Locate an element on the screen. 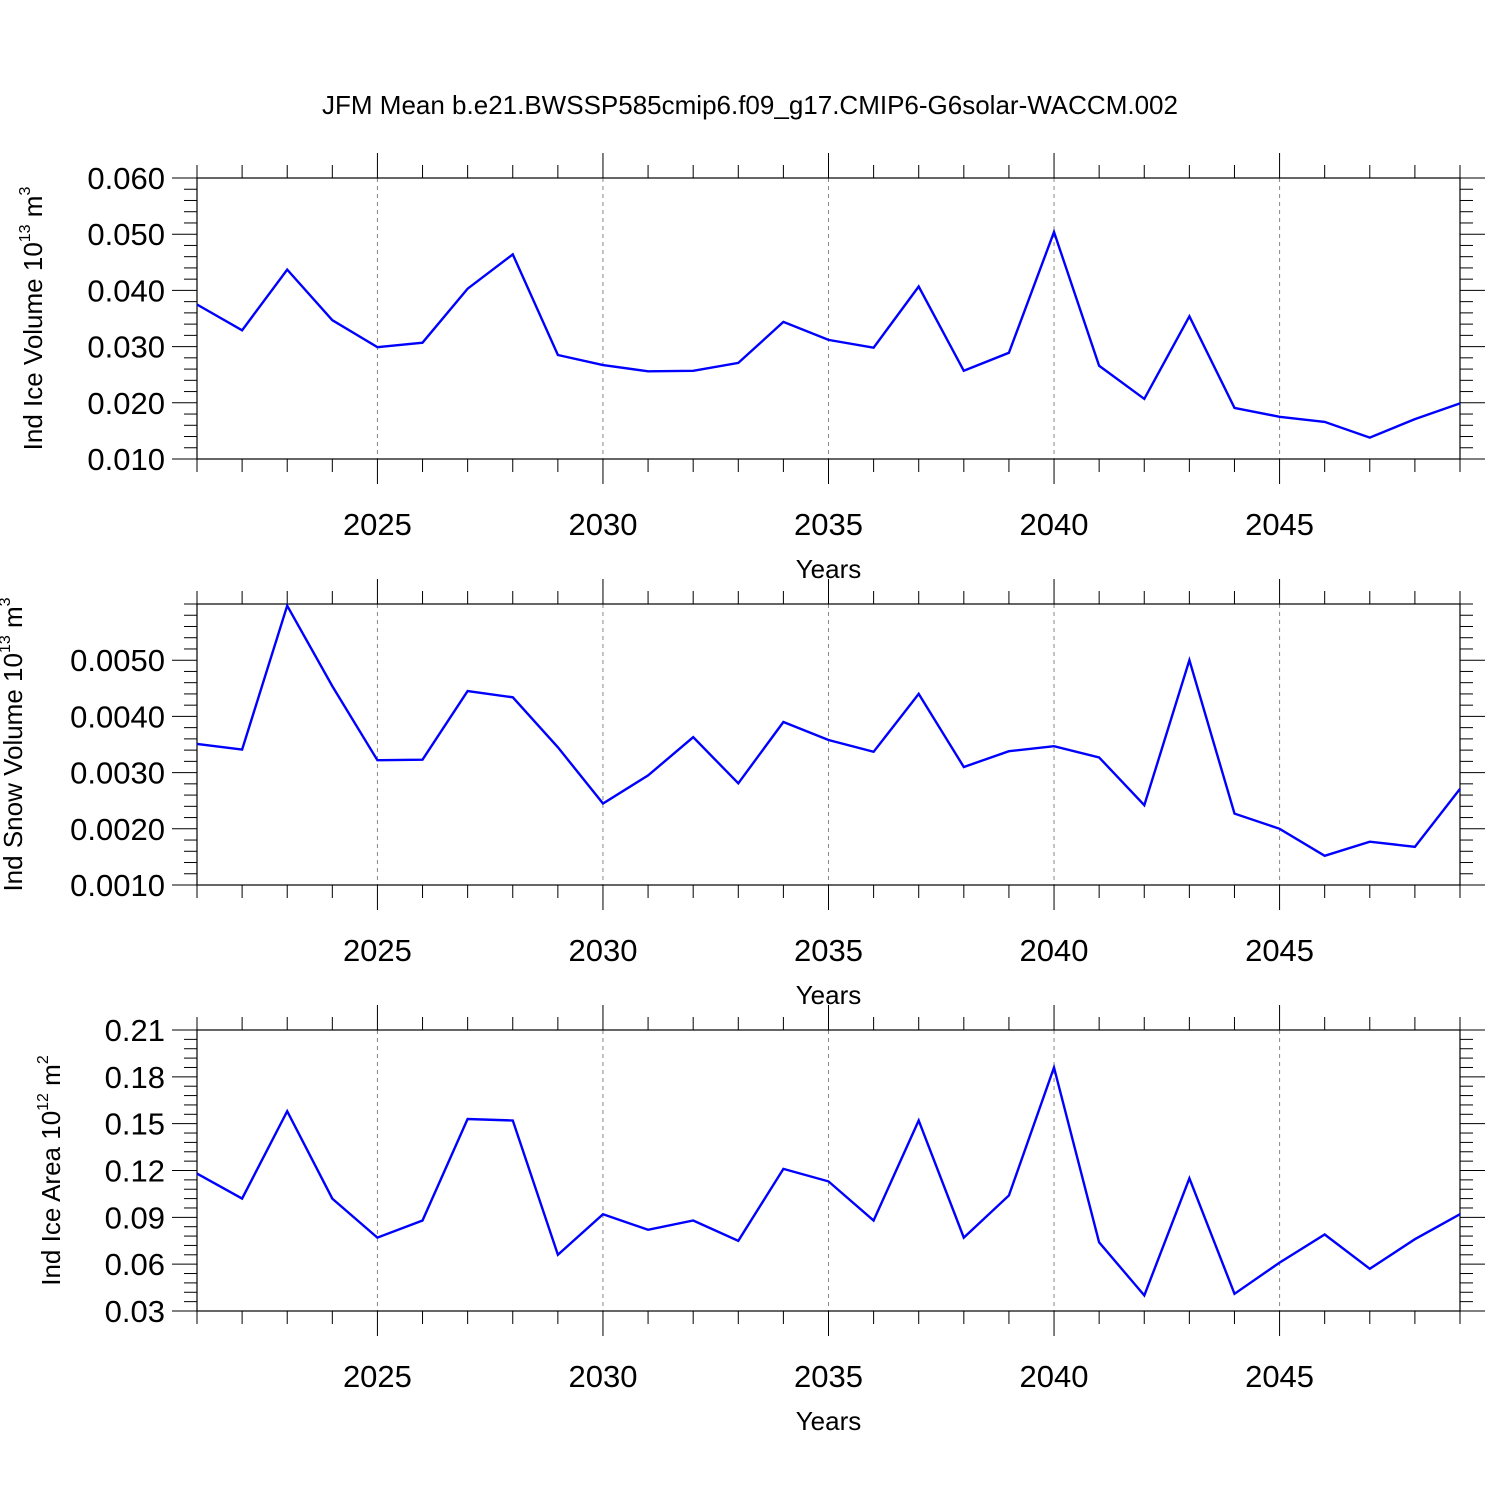 The image size is (1500, 1500). y-tick-label: 0.0030 is located at coordinates (117, 773).